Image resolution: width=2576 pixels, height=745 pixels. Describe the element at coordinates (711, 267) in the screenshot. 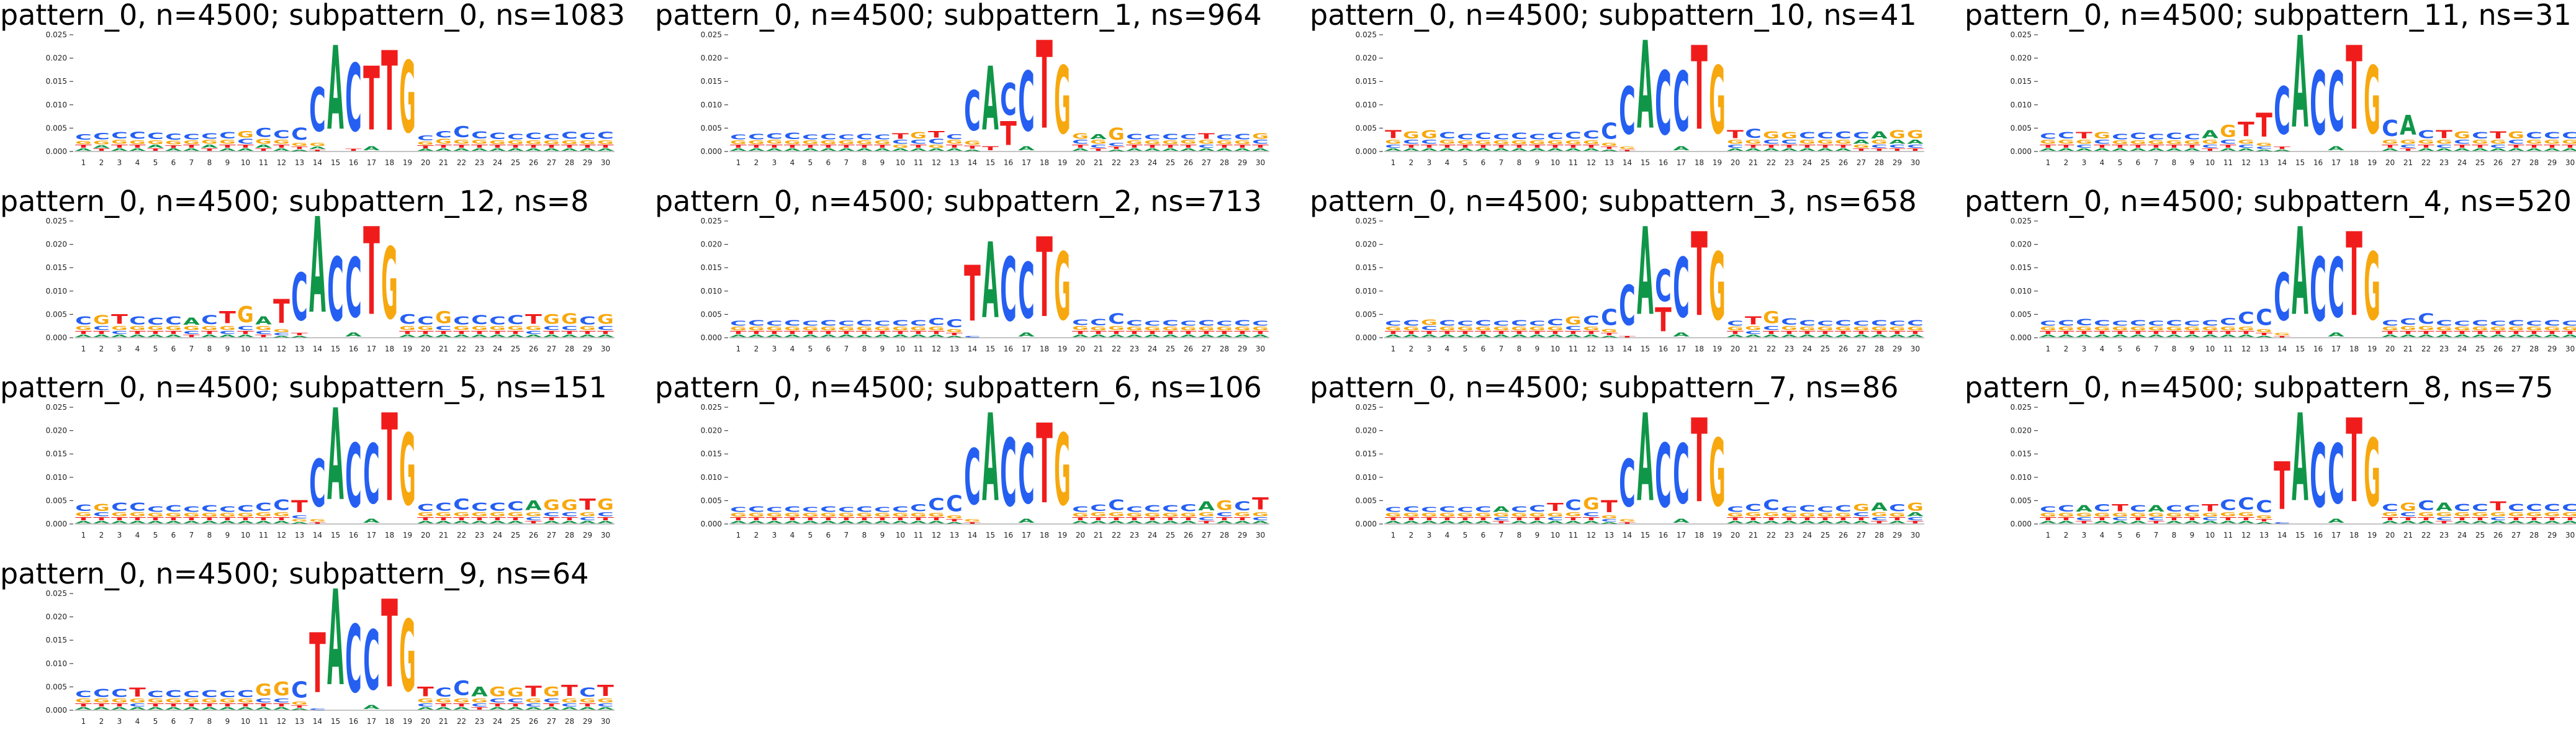

I see `y-tick-label: 0.015` at that location.